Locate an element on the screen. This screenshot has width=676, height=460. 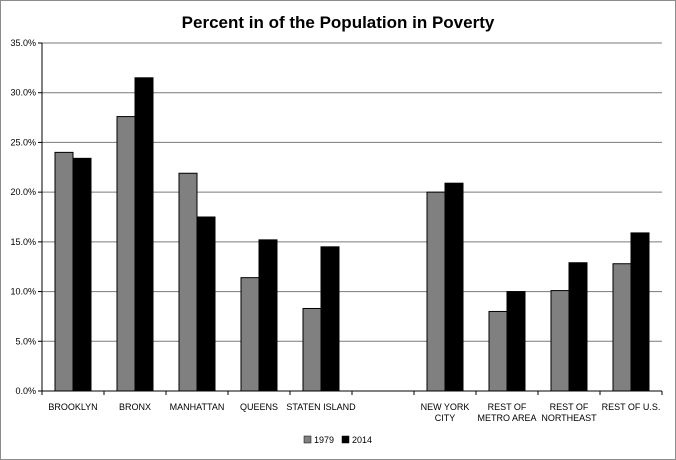
category-label-2-0: MANHATTAN is located at coordinates (197, 407).